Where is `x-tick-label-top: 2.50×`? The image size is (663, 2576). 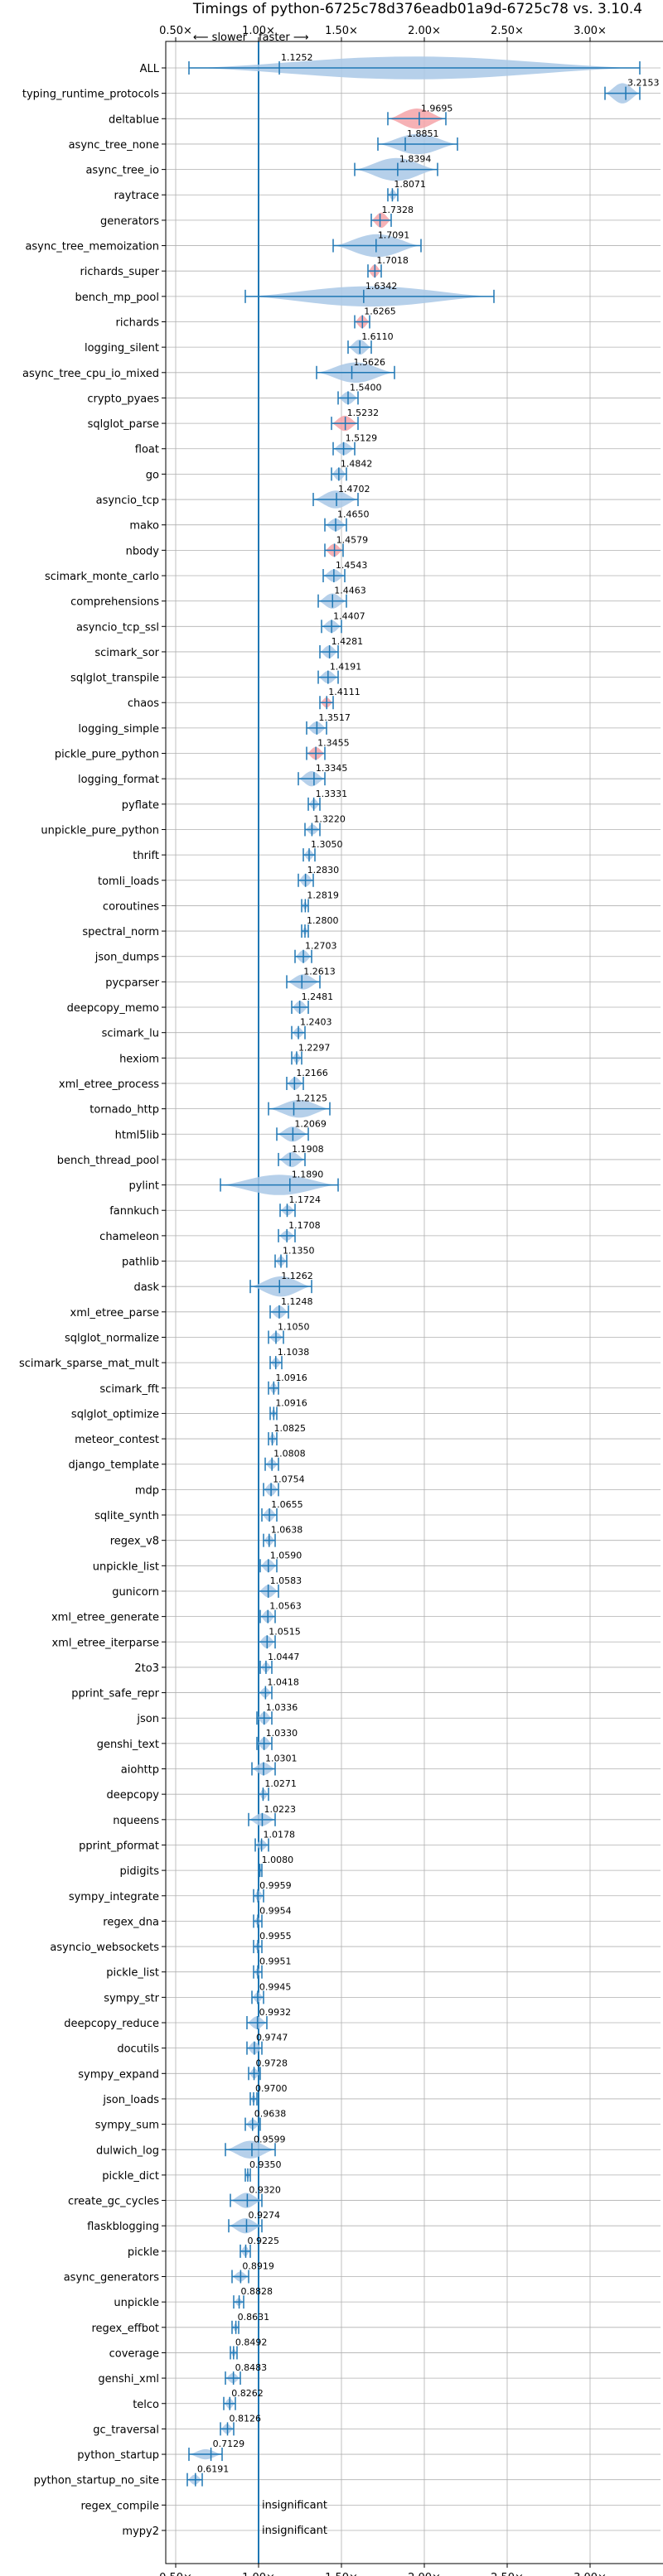
x-tick-label-top: 2.50× is located at coordinates (507, 31).